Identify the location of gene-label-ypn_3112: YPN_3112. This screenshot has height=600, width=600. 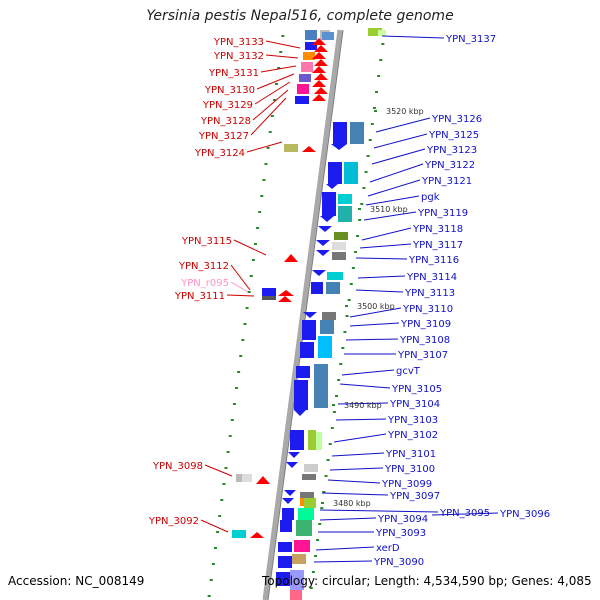
(203, 266).